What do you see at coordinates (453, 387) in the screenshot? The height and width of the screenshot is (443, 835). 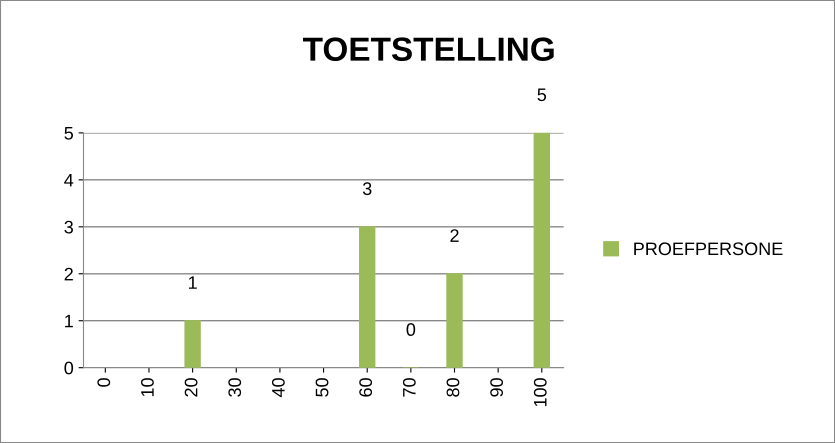 I see `x-tick-label: 80` at bounding box center [453, 387].